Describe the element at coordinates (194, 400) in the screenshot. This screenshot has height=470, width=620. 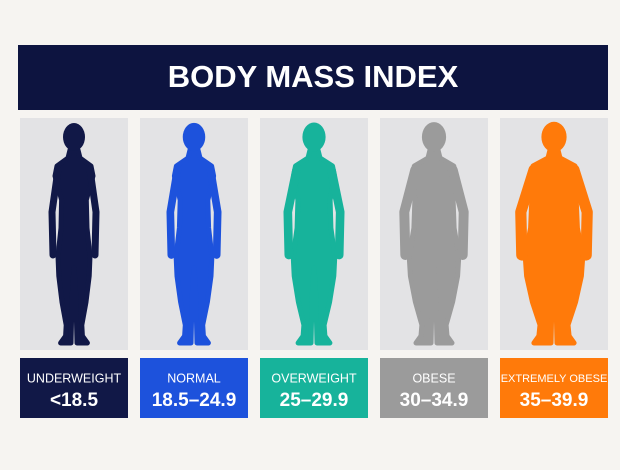
I see `bmi-range: 18.5–24.9` at that location.